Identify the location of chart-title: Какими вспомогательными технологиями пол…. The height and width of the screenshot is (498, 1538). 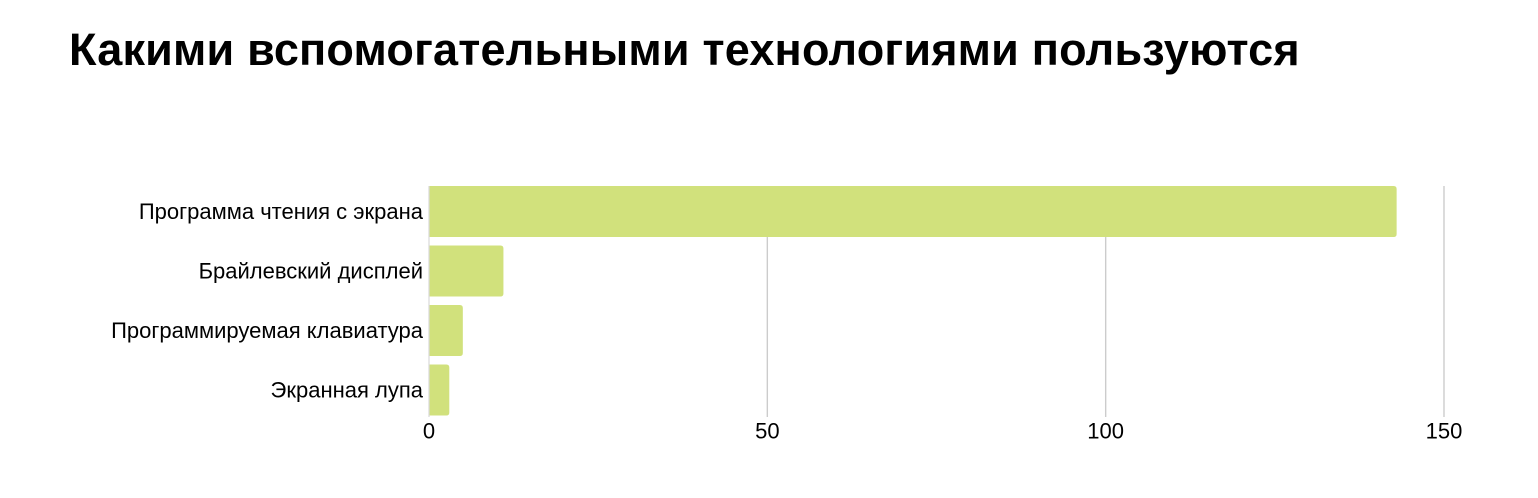
(684, 49).